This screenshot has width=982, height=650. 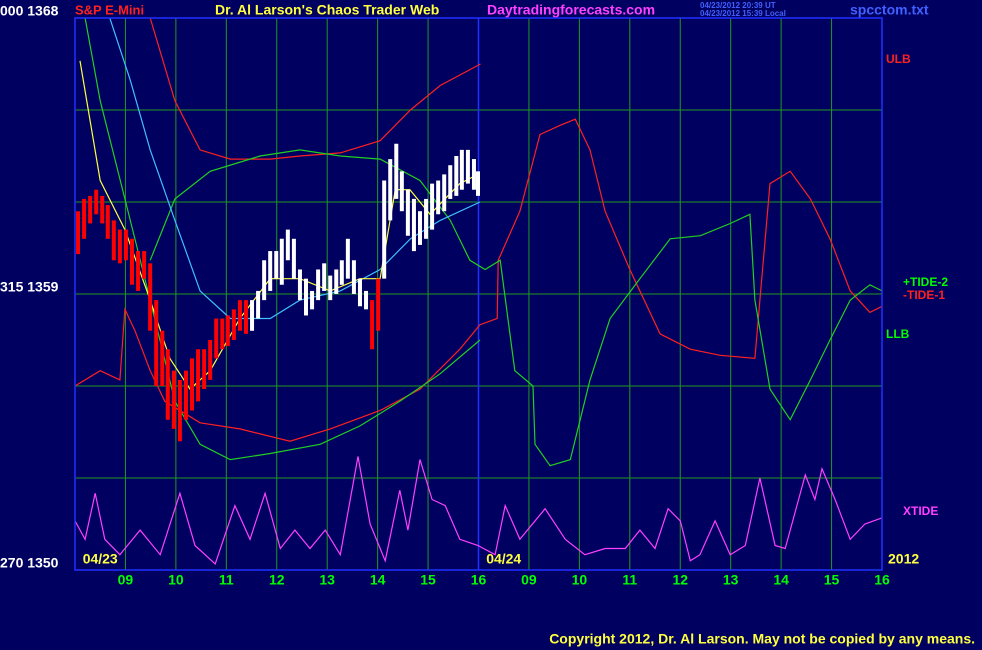 I want to click on day-label: 04/23, so click(x=100, y=559).